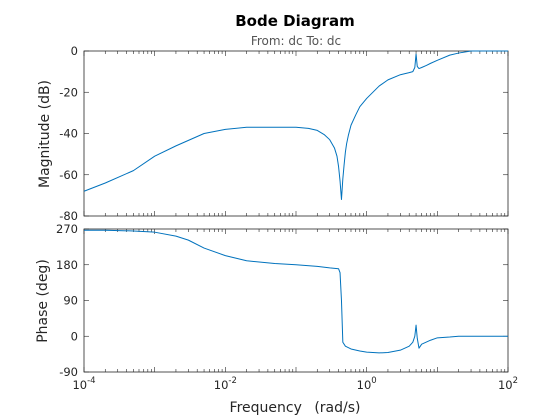 The height and width of the screenshot is (420, 560). Describe the element at coordinates (373, 381) in the screenshot. I see `frequency-tick-exponent: 0` at that location.